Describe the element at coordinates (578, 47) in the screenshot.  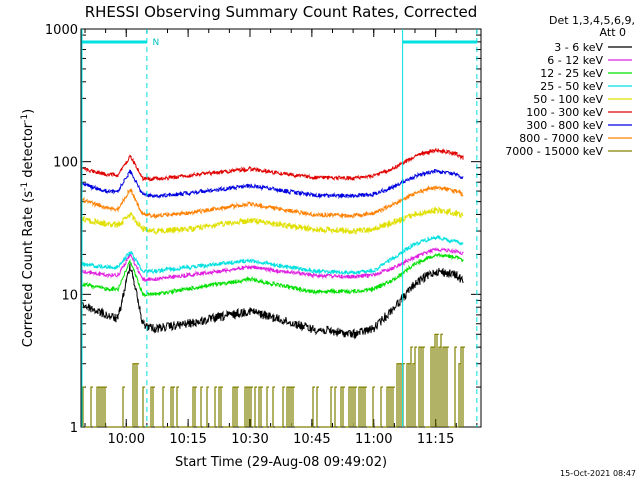
I see `legend-entry: 3 - 6 keV` at that location.